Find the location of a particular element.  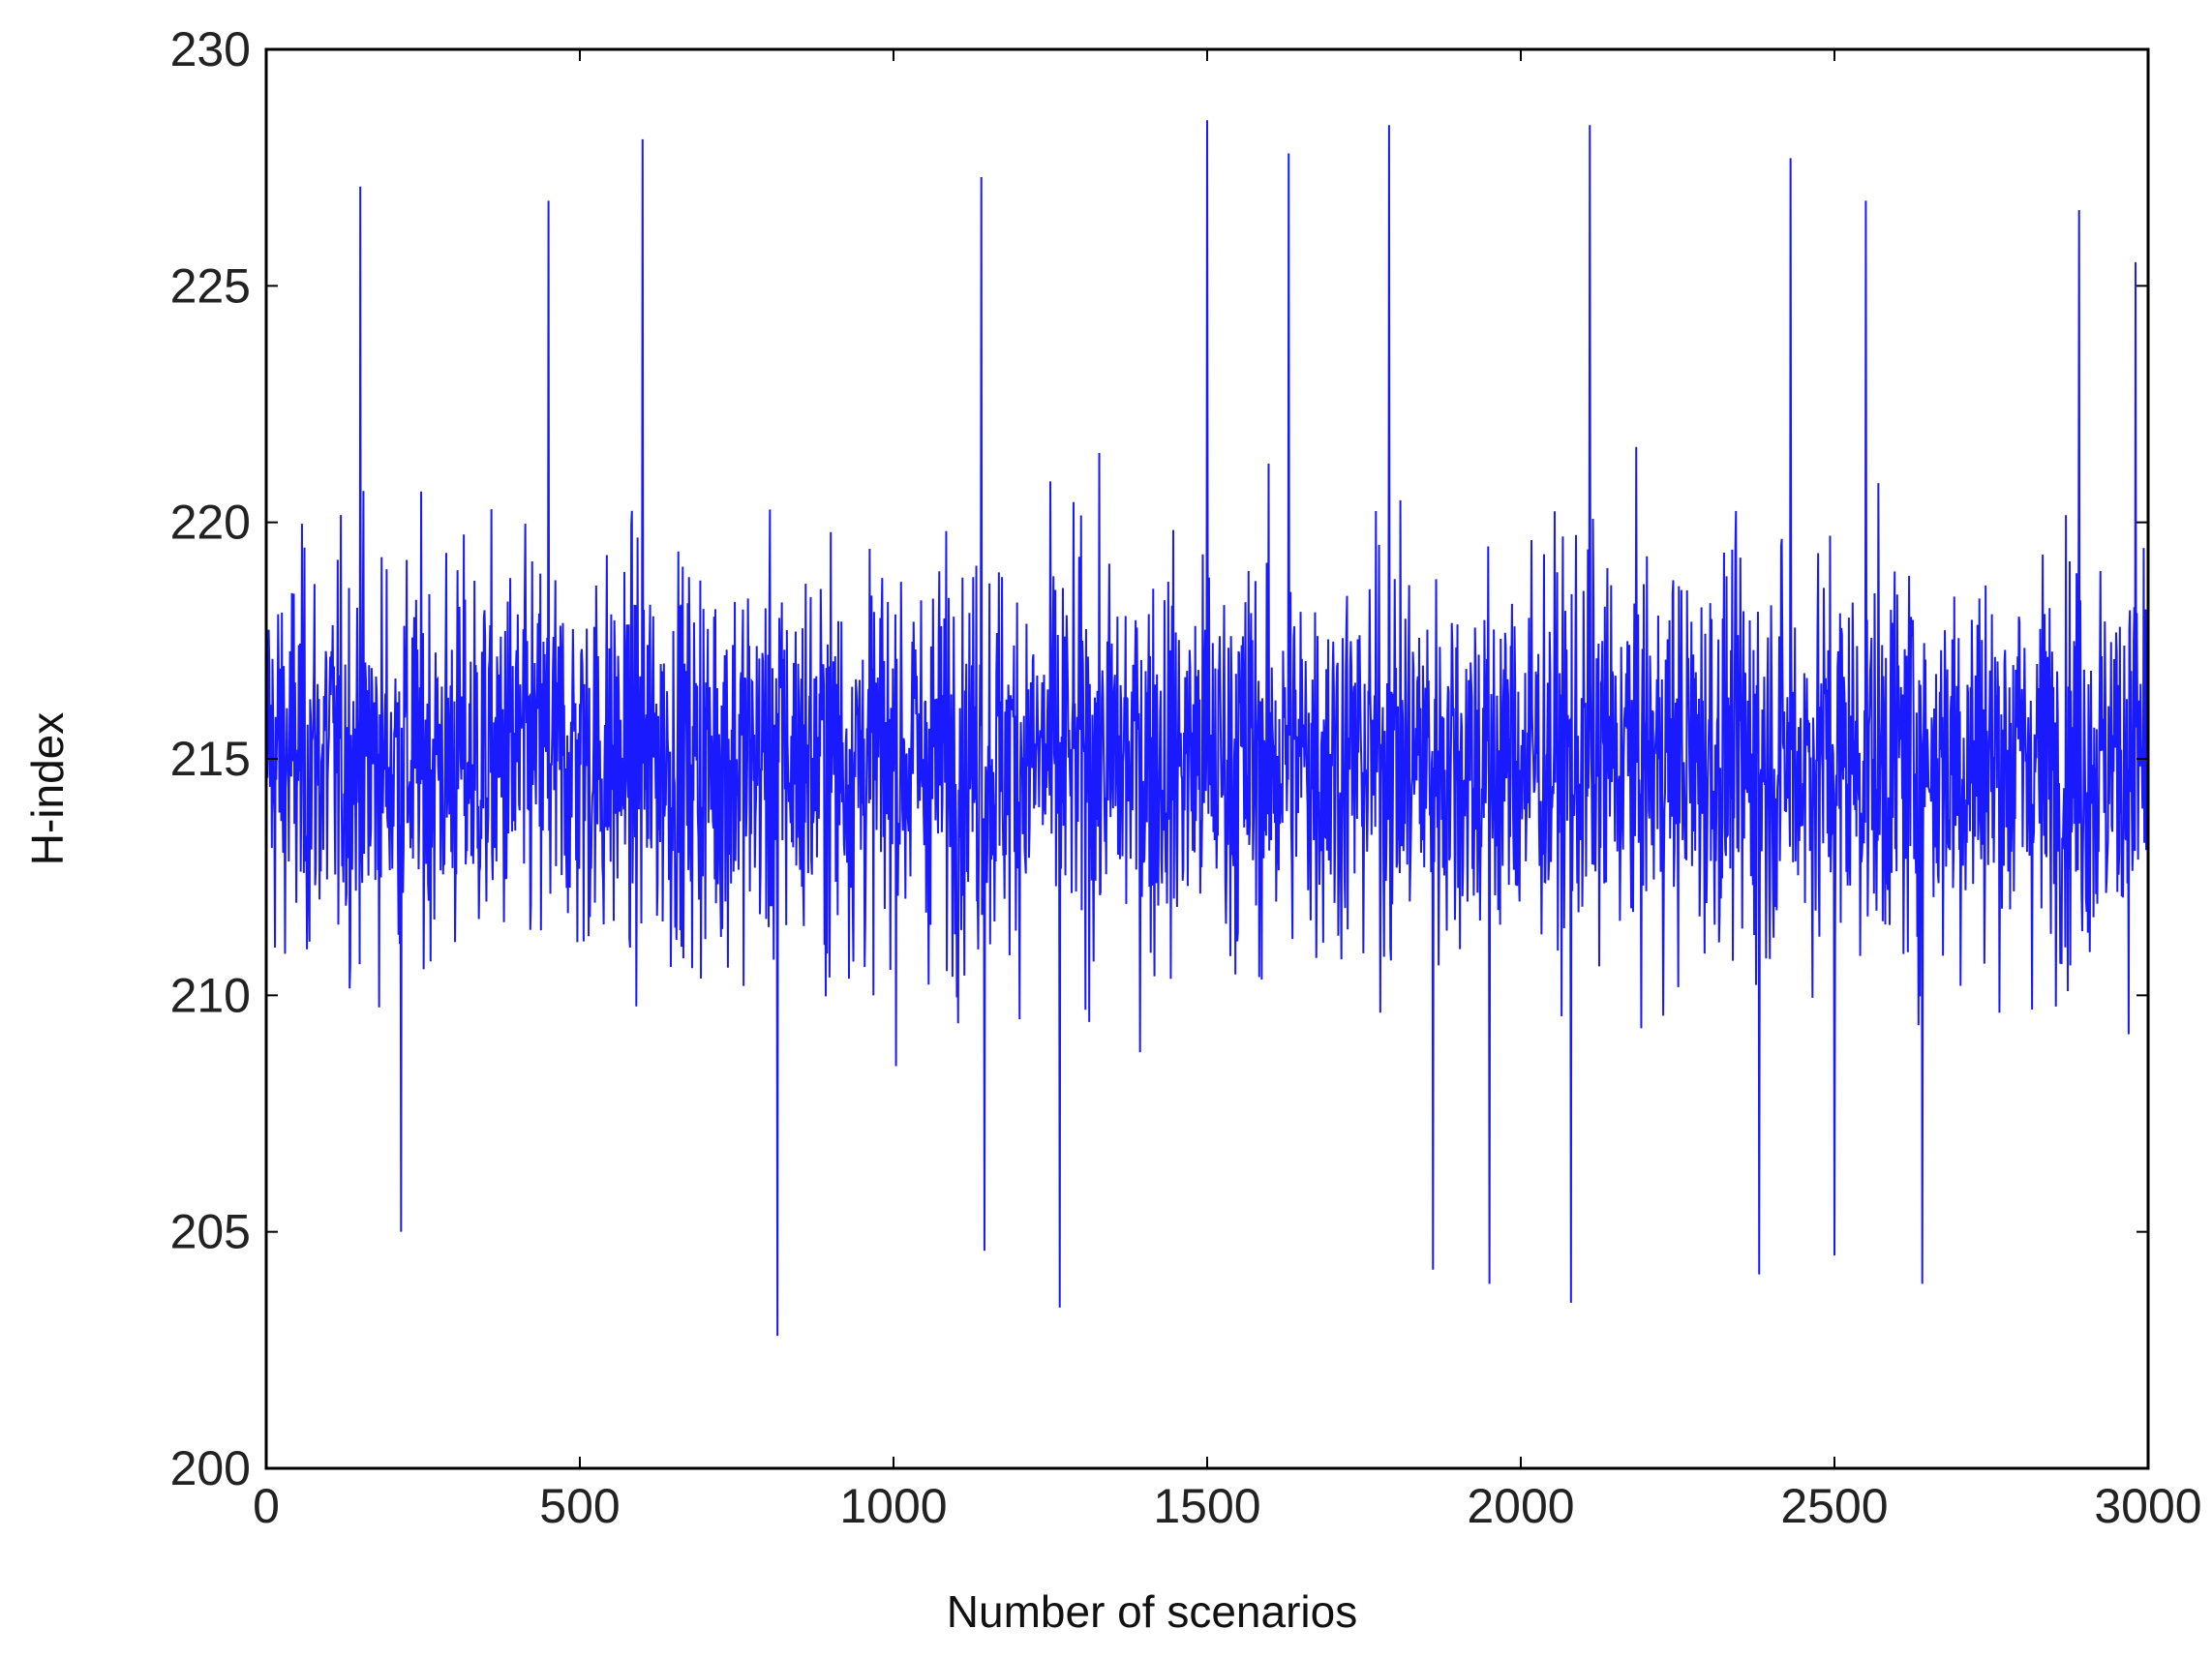

x-tick-label-500: 500 is located at coordinates (579, 1506).